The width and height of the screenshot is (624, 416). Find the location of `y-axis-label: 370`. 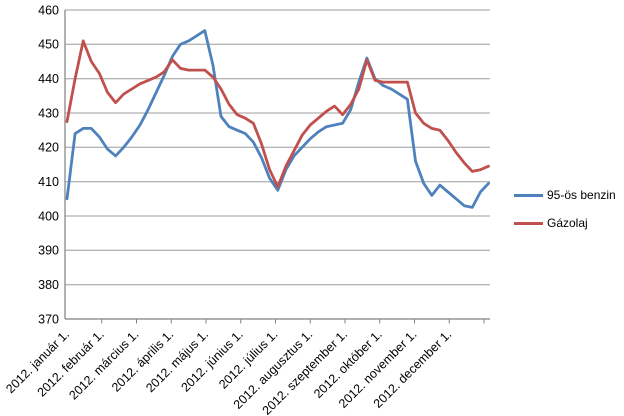

y-axis-label: 370 is located at coordinates (48, 319).